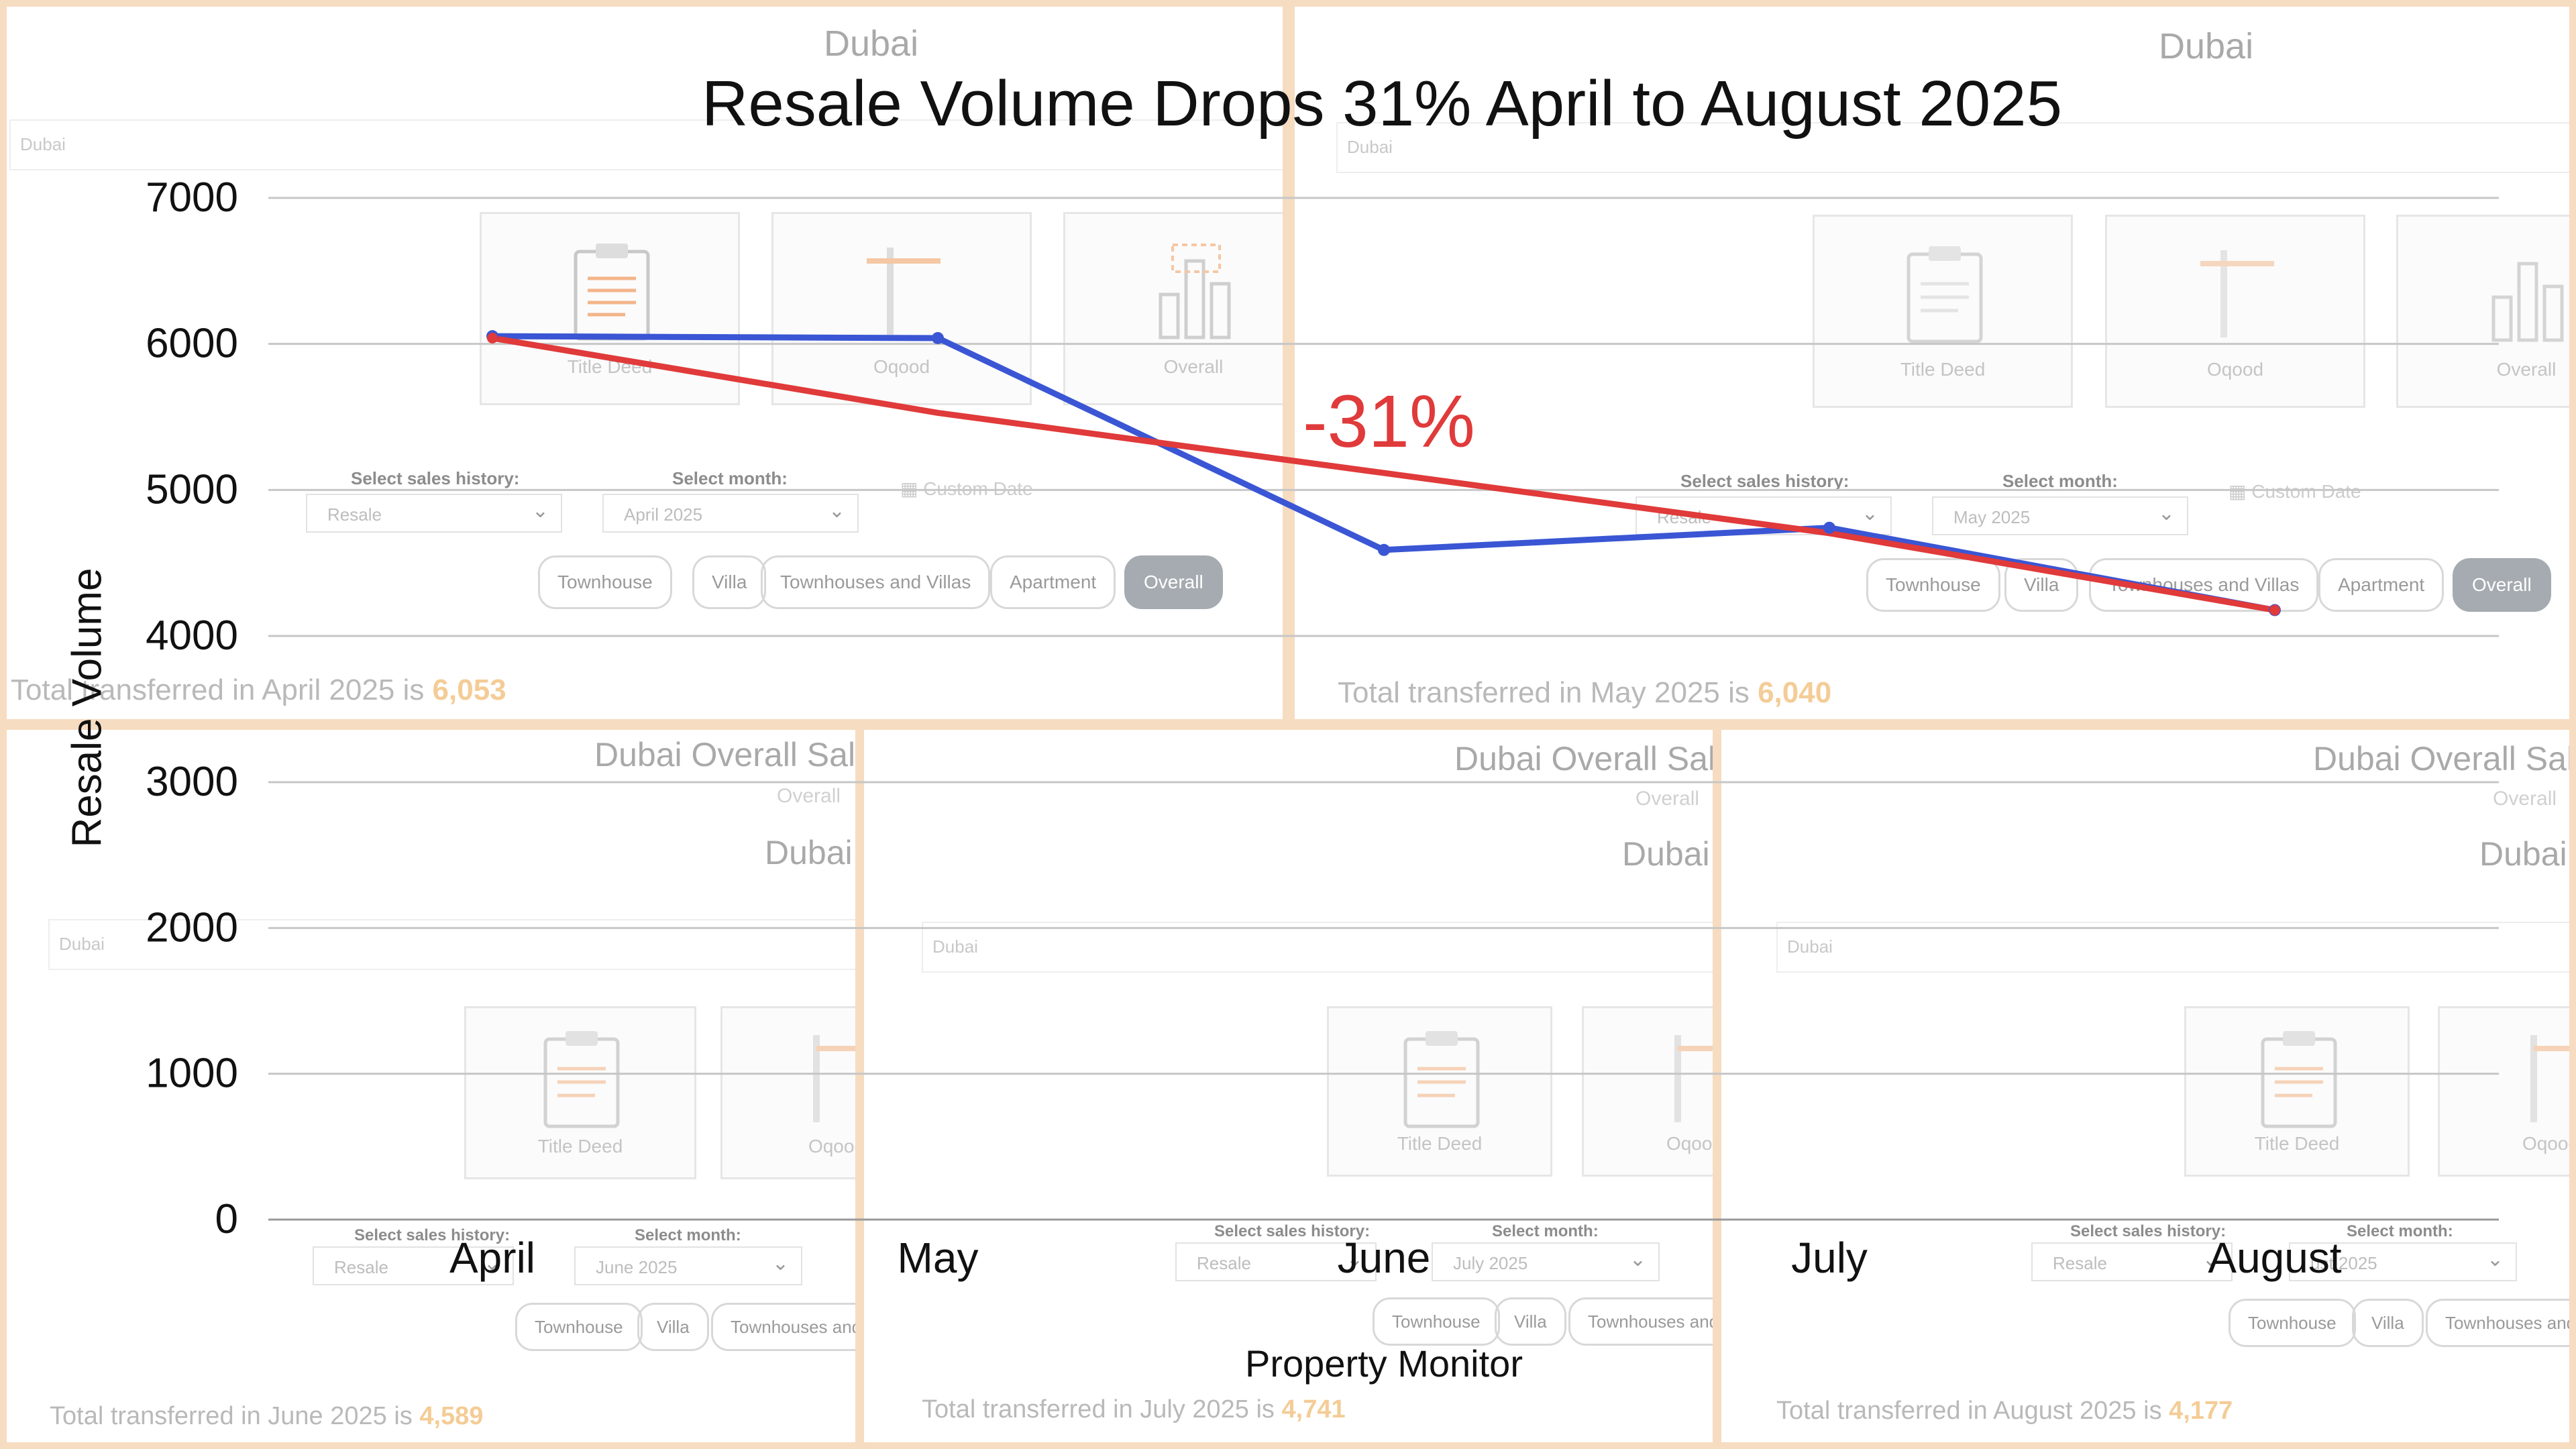 This screenshot has height=1449, width=2576. Describe the element at coordinates (2497, 1323) in the screenshot. I see `pill-townhouses-villas: Townhouses and Vil` at that location.